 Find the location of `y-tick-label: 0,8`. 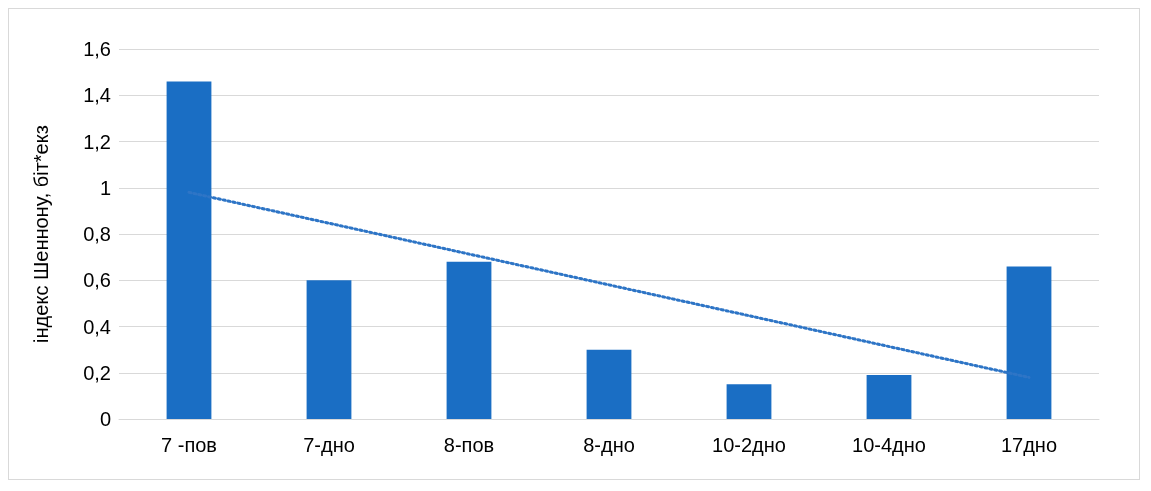

y-tick-label: 0,8 is located at coordinates (97, 234).